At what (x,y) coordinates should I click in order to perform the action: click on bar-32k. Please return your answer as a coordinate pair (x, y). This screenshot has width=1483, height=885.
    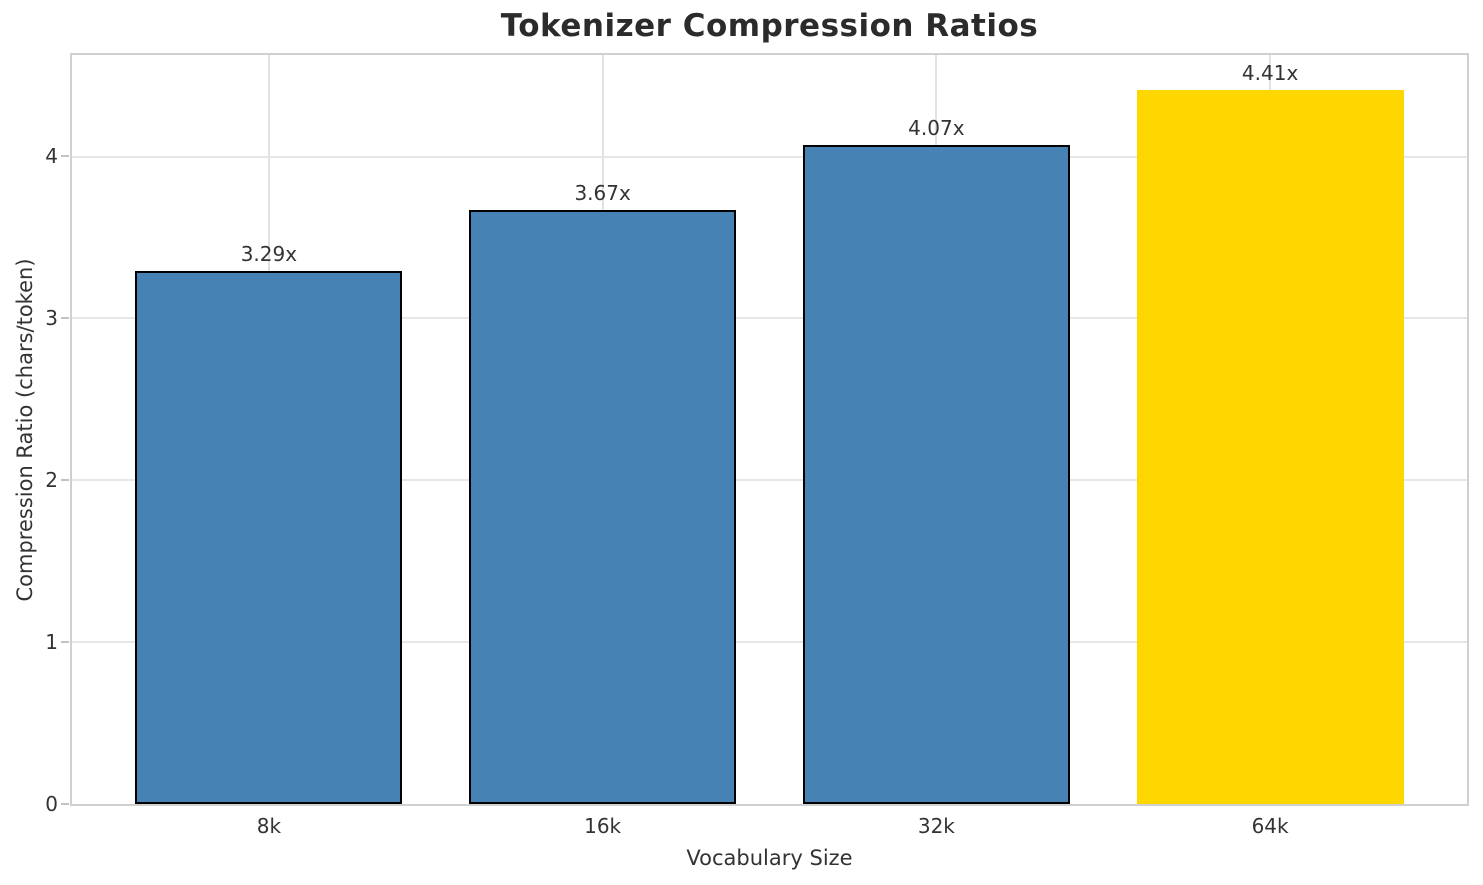
    Looking at the image, I should click on (936, 474).